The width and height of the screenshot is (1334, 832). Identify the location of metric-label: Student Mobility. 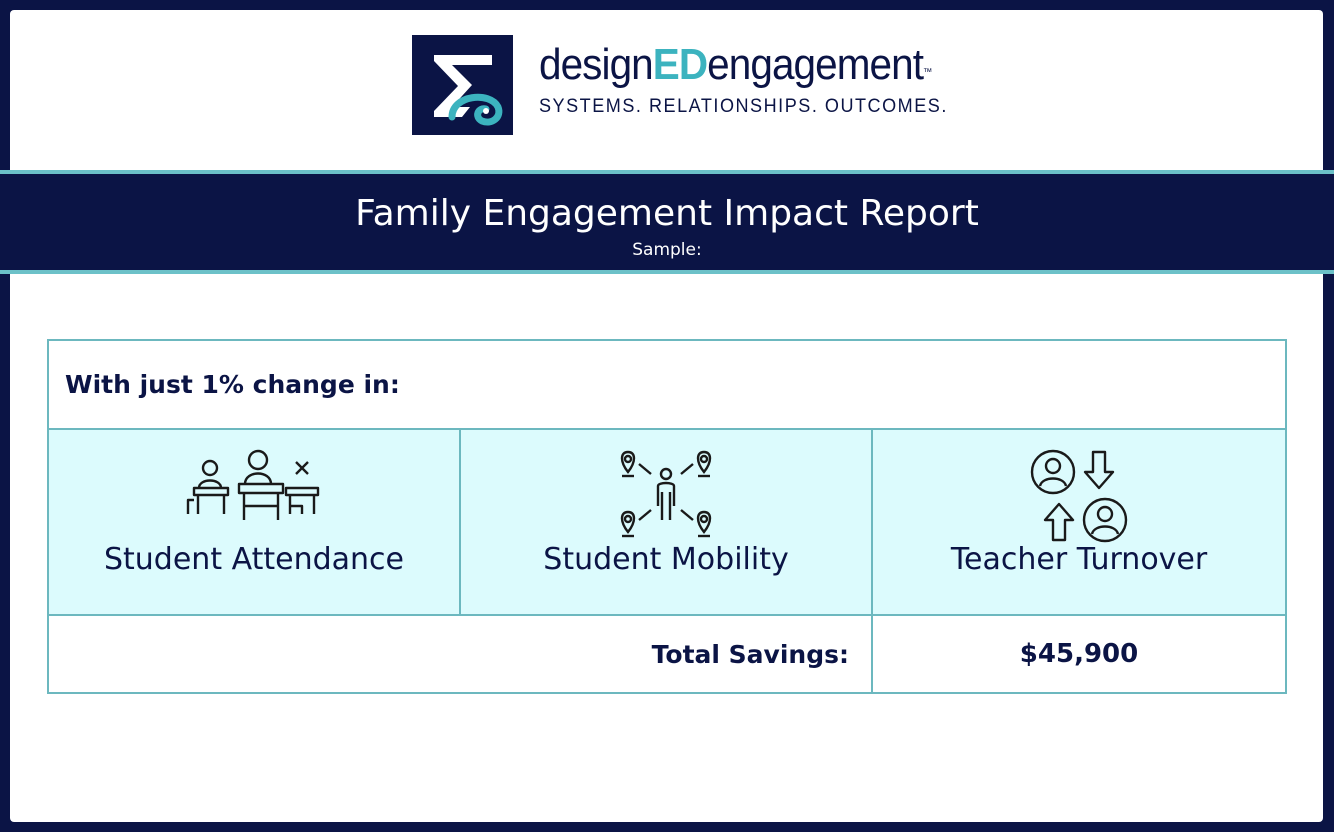
(666, 559).